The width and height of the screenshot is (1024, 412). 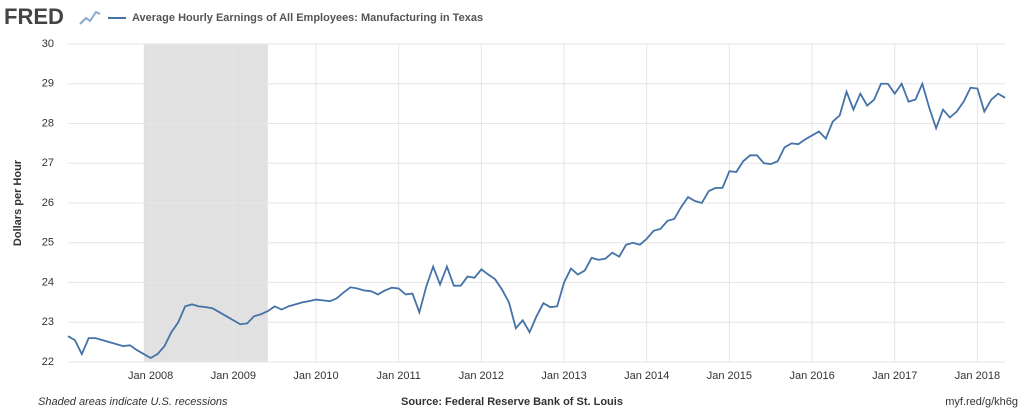 What do you see at coordinates (48, 203) in the screenshot?
I see `y-tick-label: 26` at bounding box center [48, 203].